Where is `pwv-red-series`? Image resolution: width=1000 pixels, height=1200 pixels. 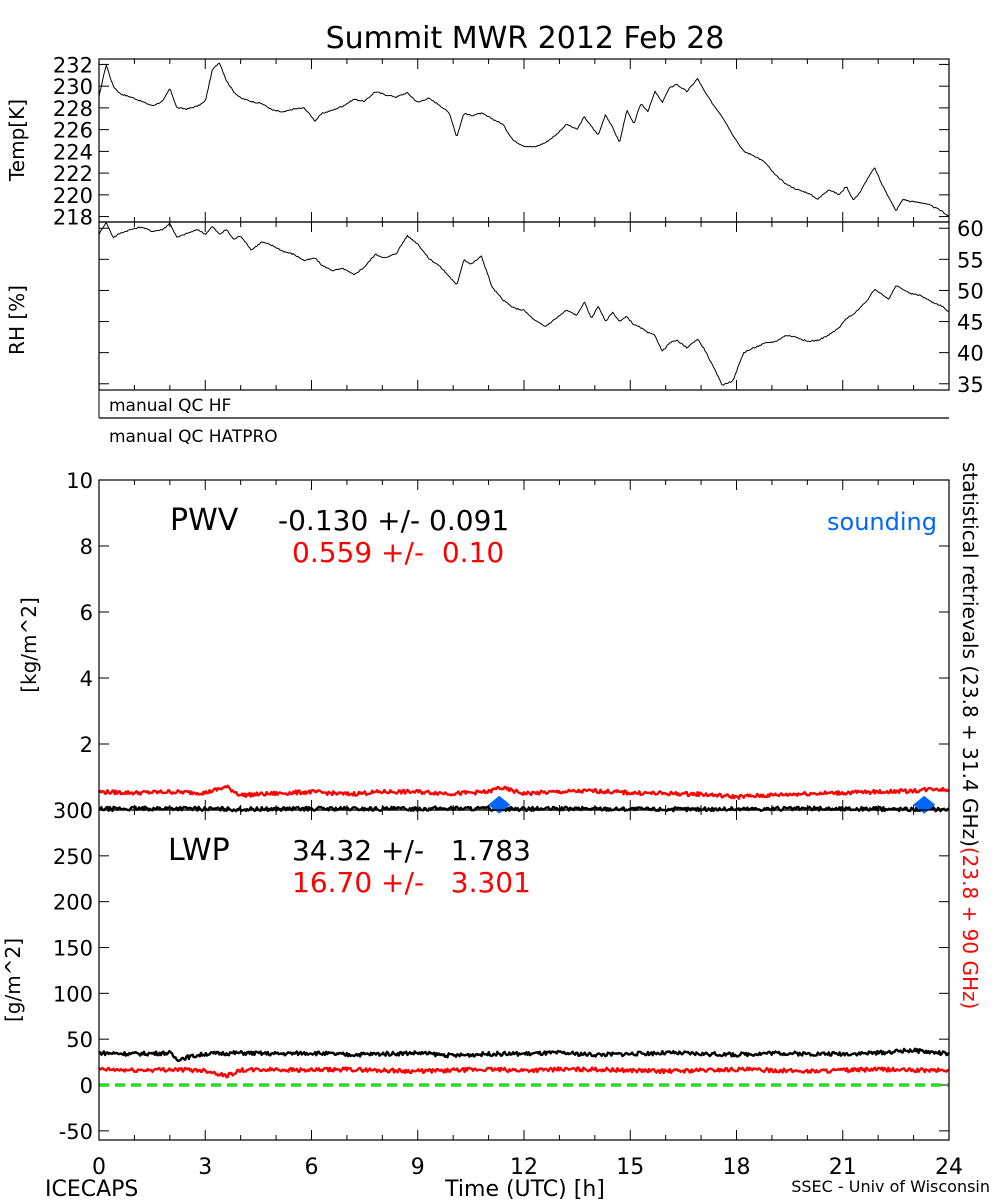 pwv-red-series is located at coordinates (524, 792).